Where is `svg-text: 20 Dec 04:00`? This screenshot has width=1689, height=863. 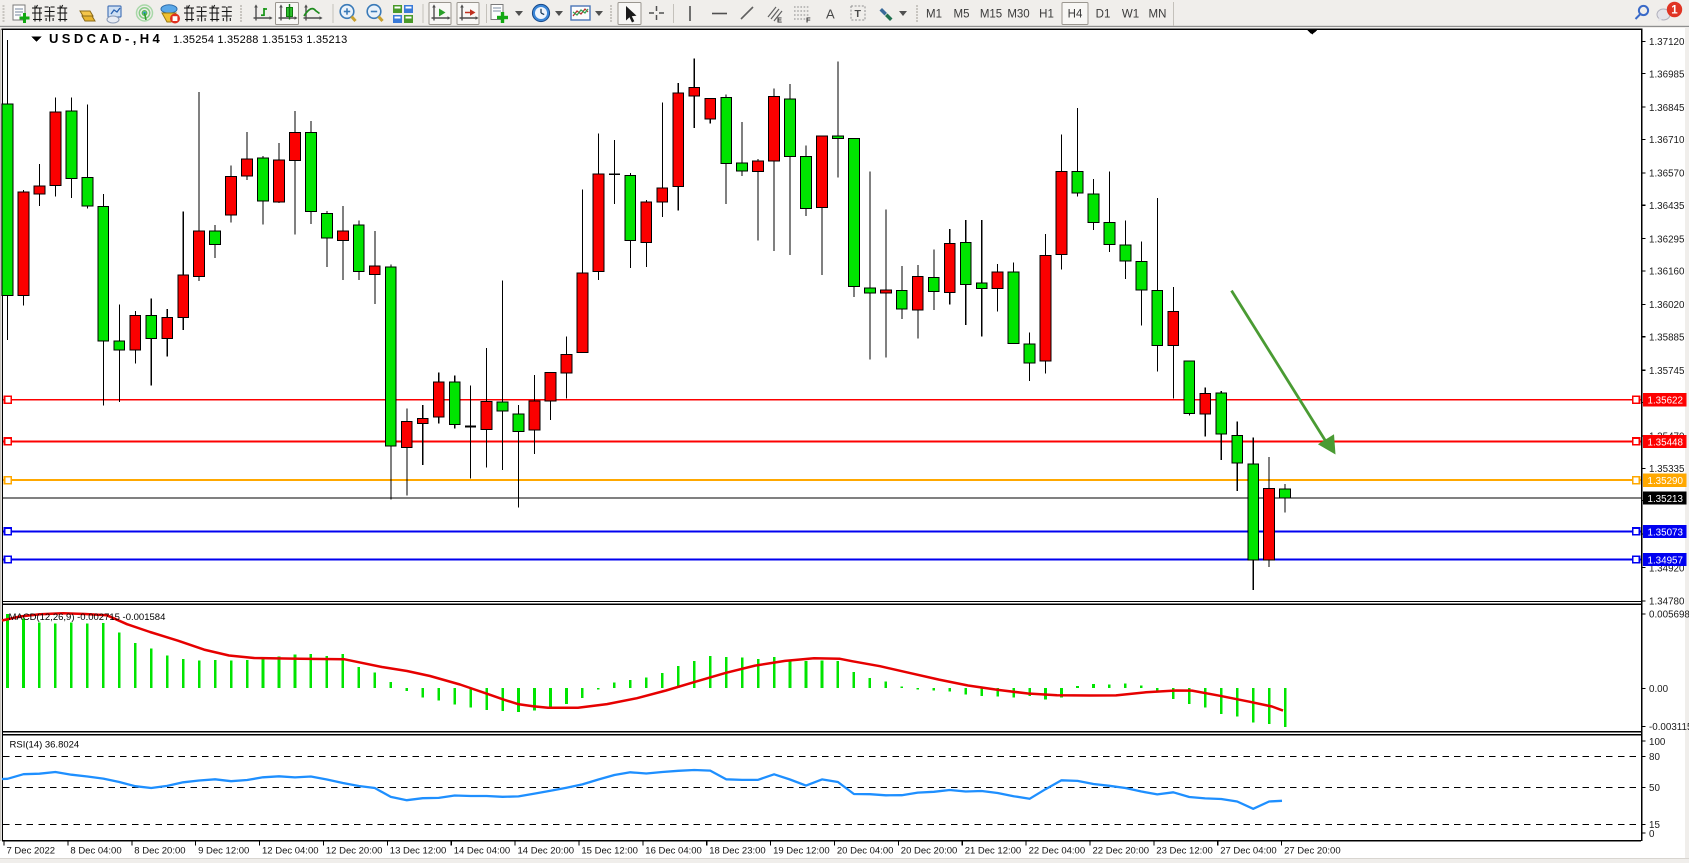 svg-text: 20 Dec 04:00 is located at coordinates (865, 851).